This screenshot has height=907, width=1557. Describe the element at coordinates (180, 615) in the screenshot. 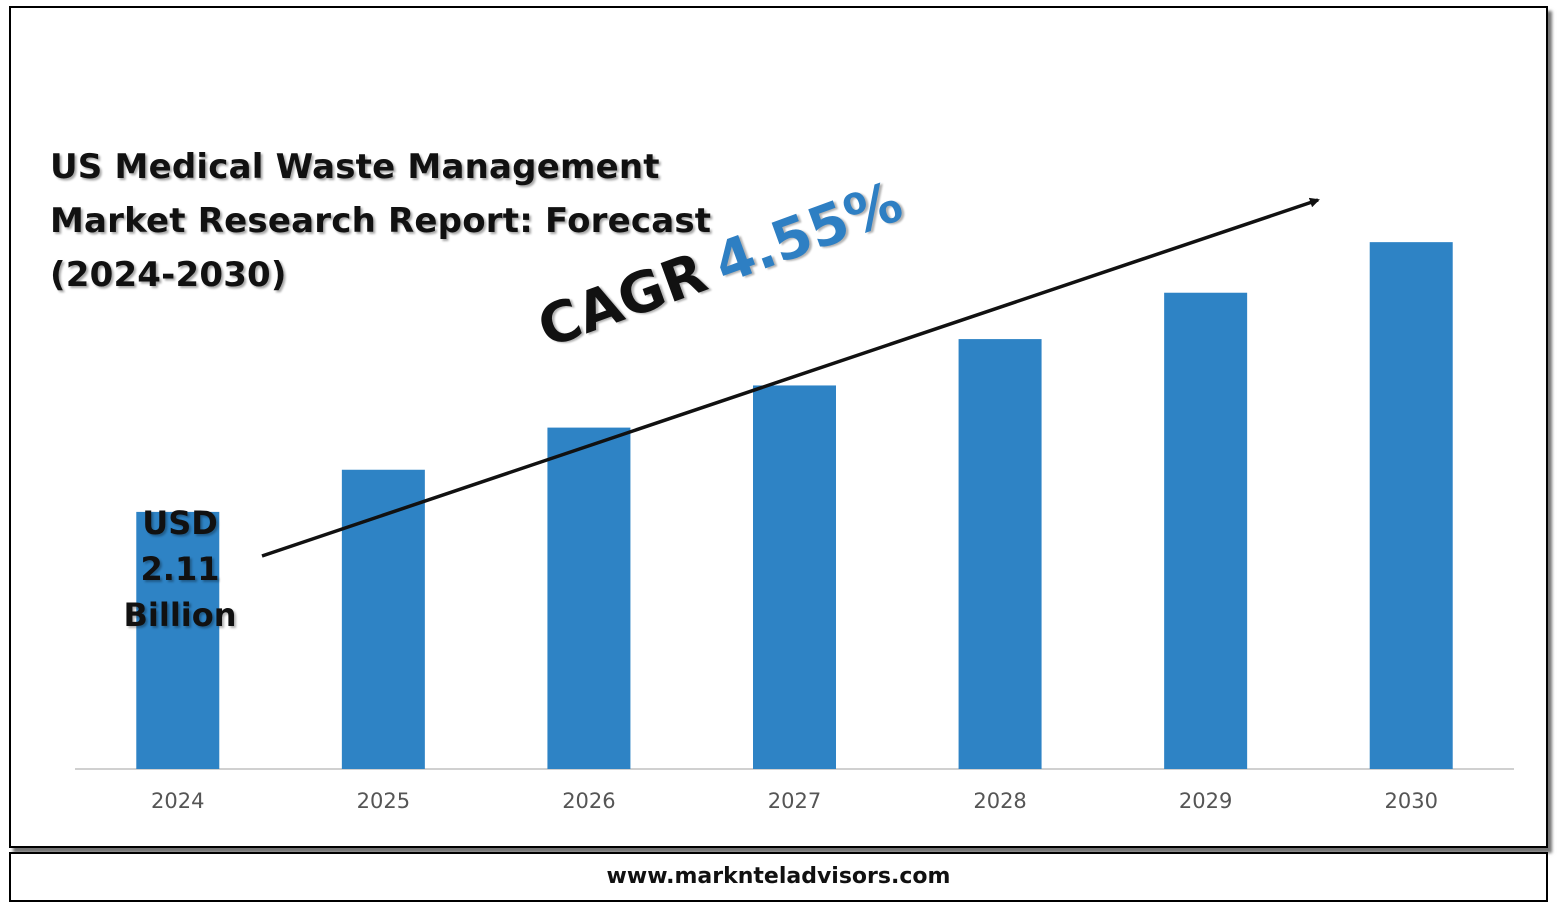

I see `start-label-unit: Billion` at that location.